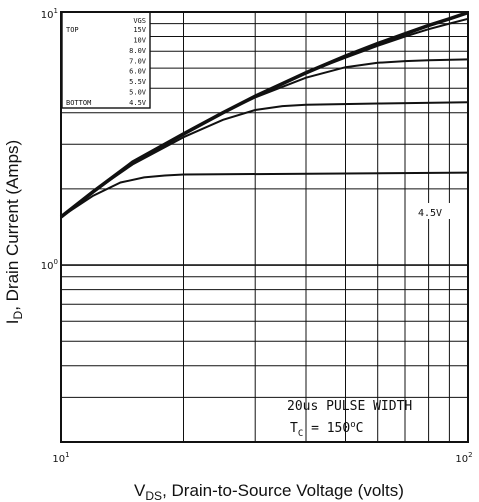  I want to click on legend-entry: 10V, so click(139, 40).